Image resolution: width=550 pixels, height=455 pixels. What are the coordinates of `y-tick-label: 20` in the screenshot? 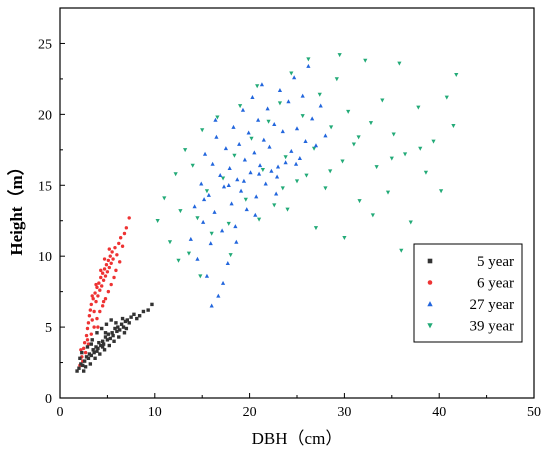 It's located at (45, 115).